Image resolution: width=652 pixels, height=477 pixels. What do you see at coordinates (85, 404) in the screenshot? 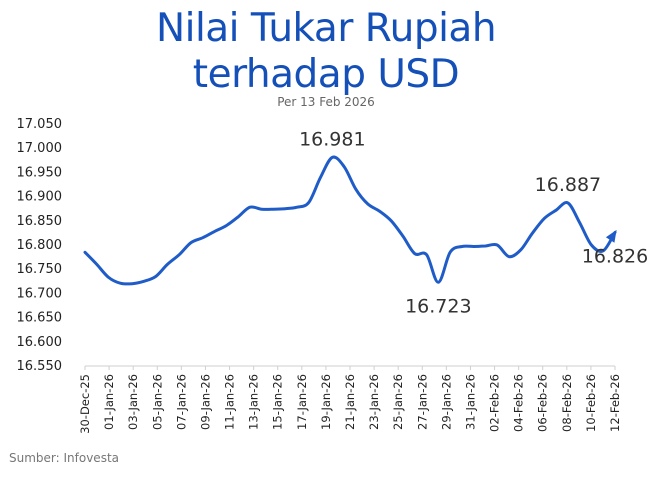
I see `x-tick-label: 30-Dec-25` at bounding box center [85, 404].